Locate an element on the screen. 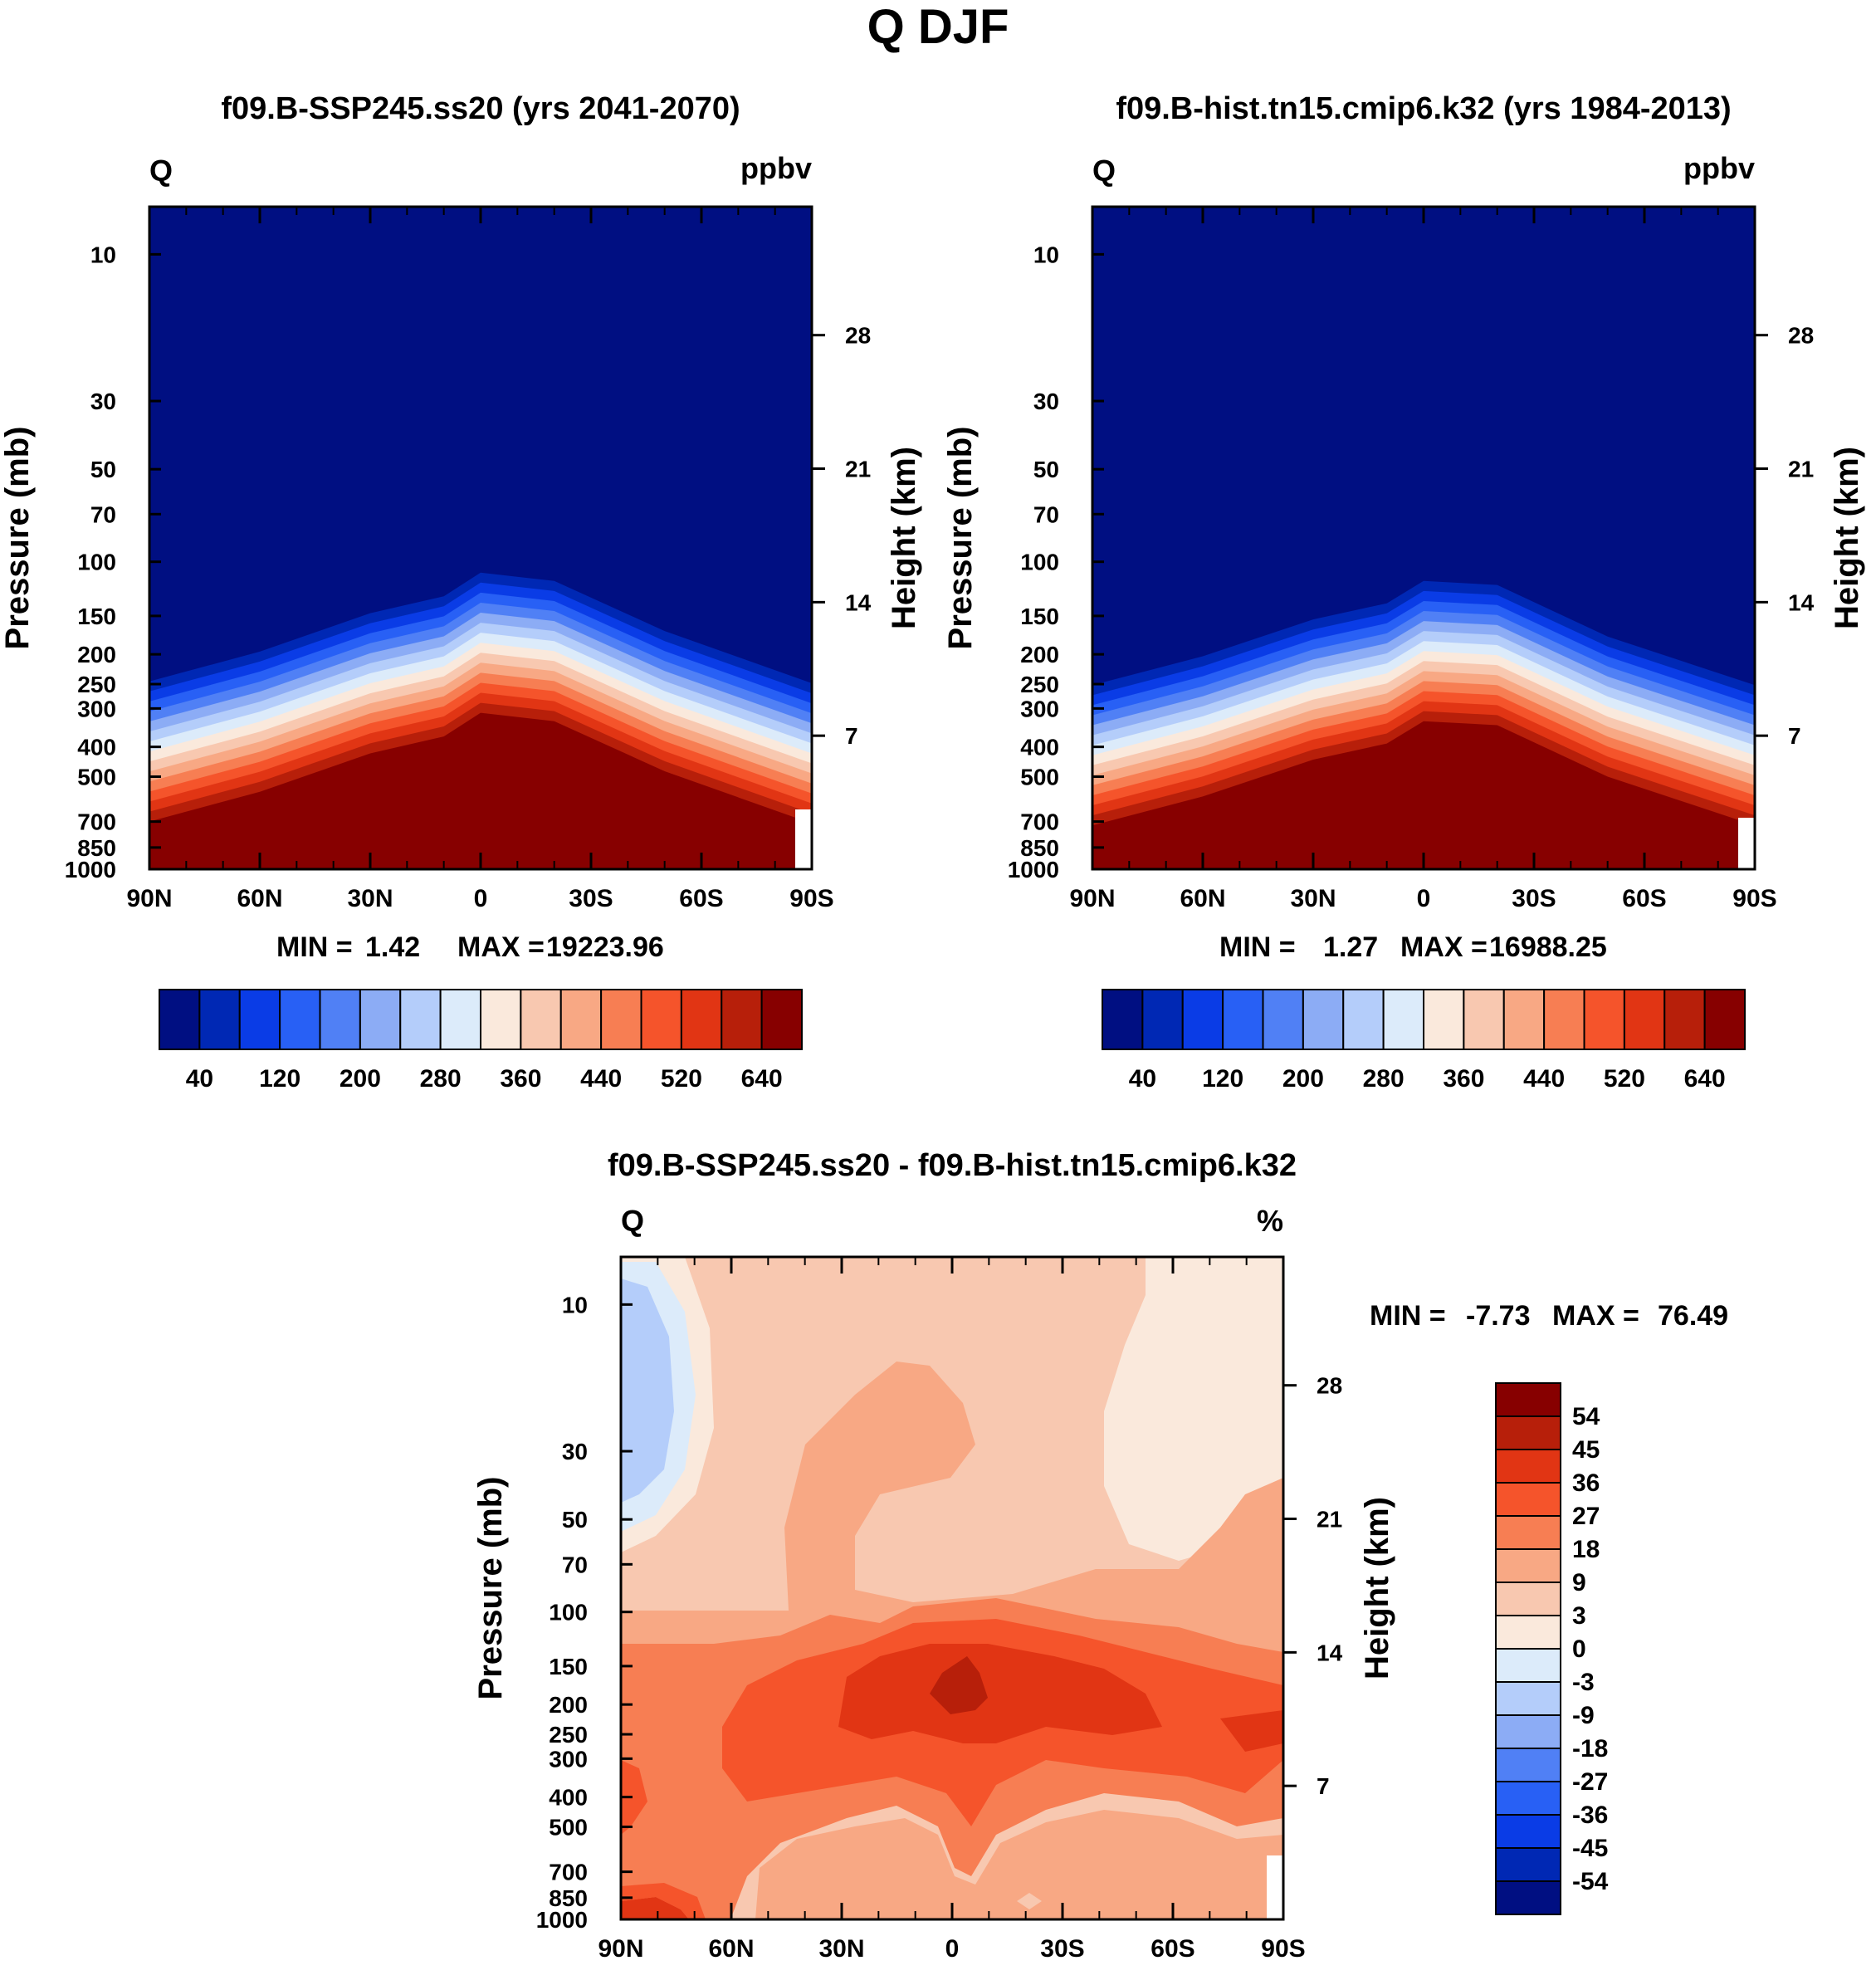 This screenshot has height=1980, width=1876. x-tick-label: 60S is located at coordinates (701, 899).